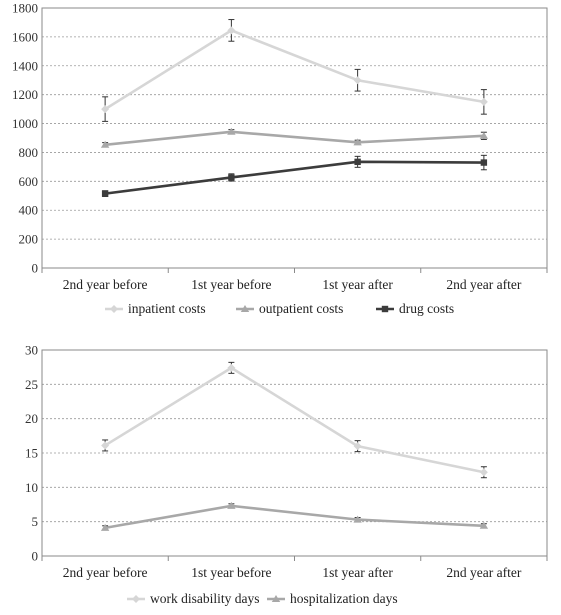  Describe the element at coordinates (262, 598) in the screenshot. I see `legend: work disability days hospitalization days` at that location.